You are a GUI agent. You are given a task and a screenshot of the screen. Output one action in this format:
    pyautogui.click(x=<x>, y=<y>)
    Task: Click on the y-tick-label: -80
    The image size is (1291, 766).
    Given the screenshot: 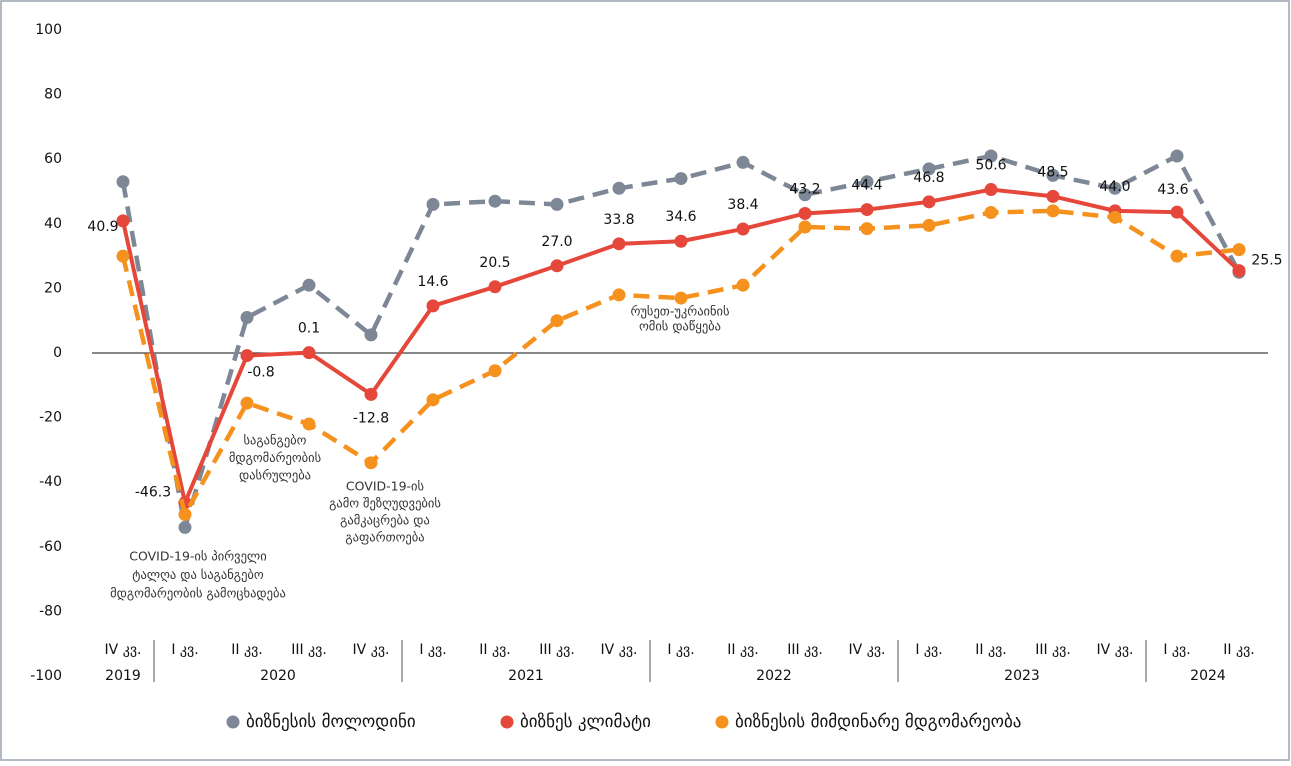 What is the action you would take?
    pyautogui.click(x=50, y=611)
    